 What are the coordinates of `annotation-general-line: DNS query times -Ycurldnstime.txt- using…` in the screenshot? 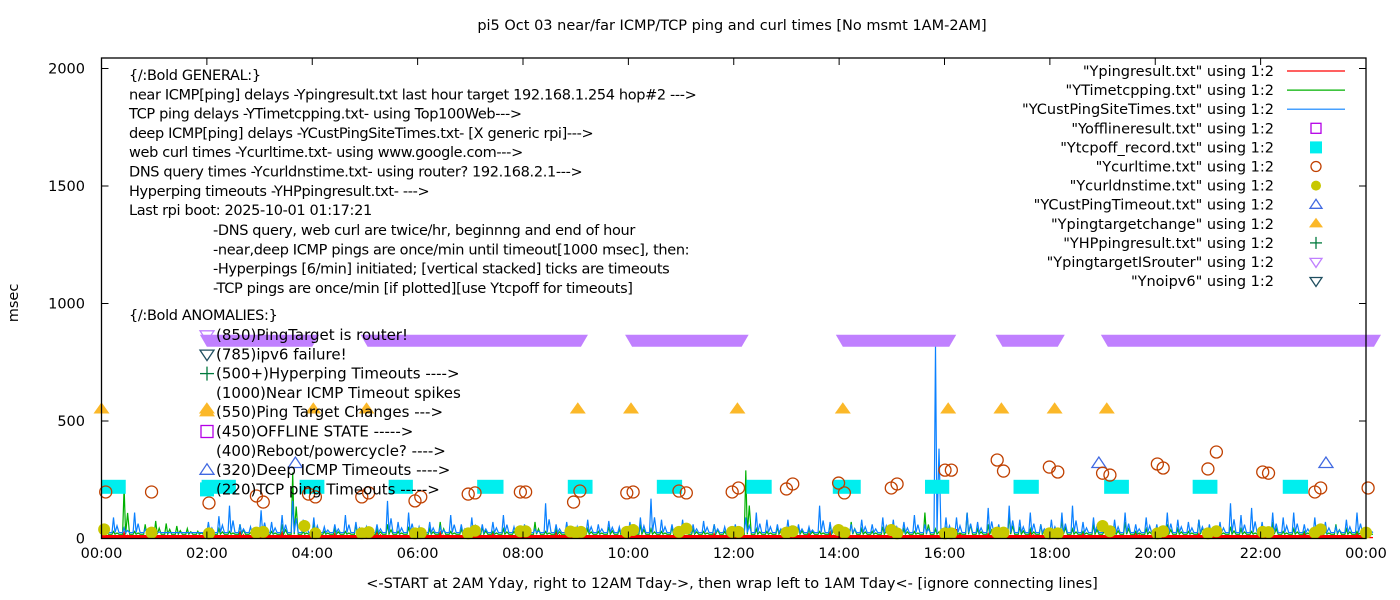 It's located at (355, 173).